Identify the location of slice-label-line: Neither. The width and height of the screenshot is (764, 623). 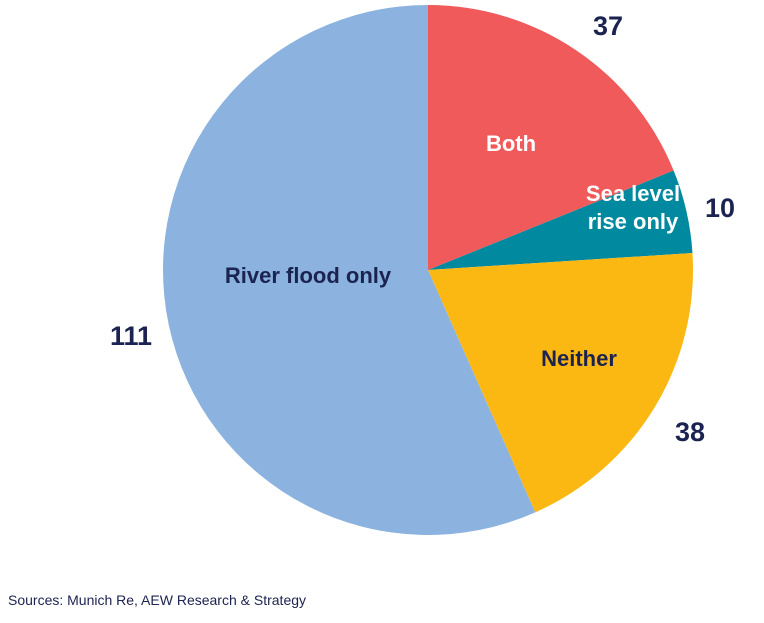
(579, 358).